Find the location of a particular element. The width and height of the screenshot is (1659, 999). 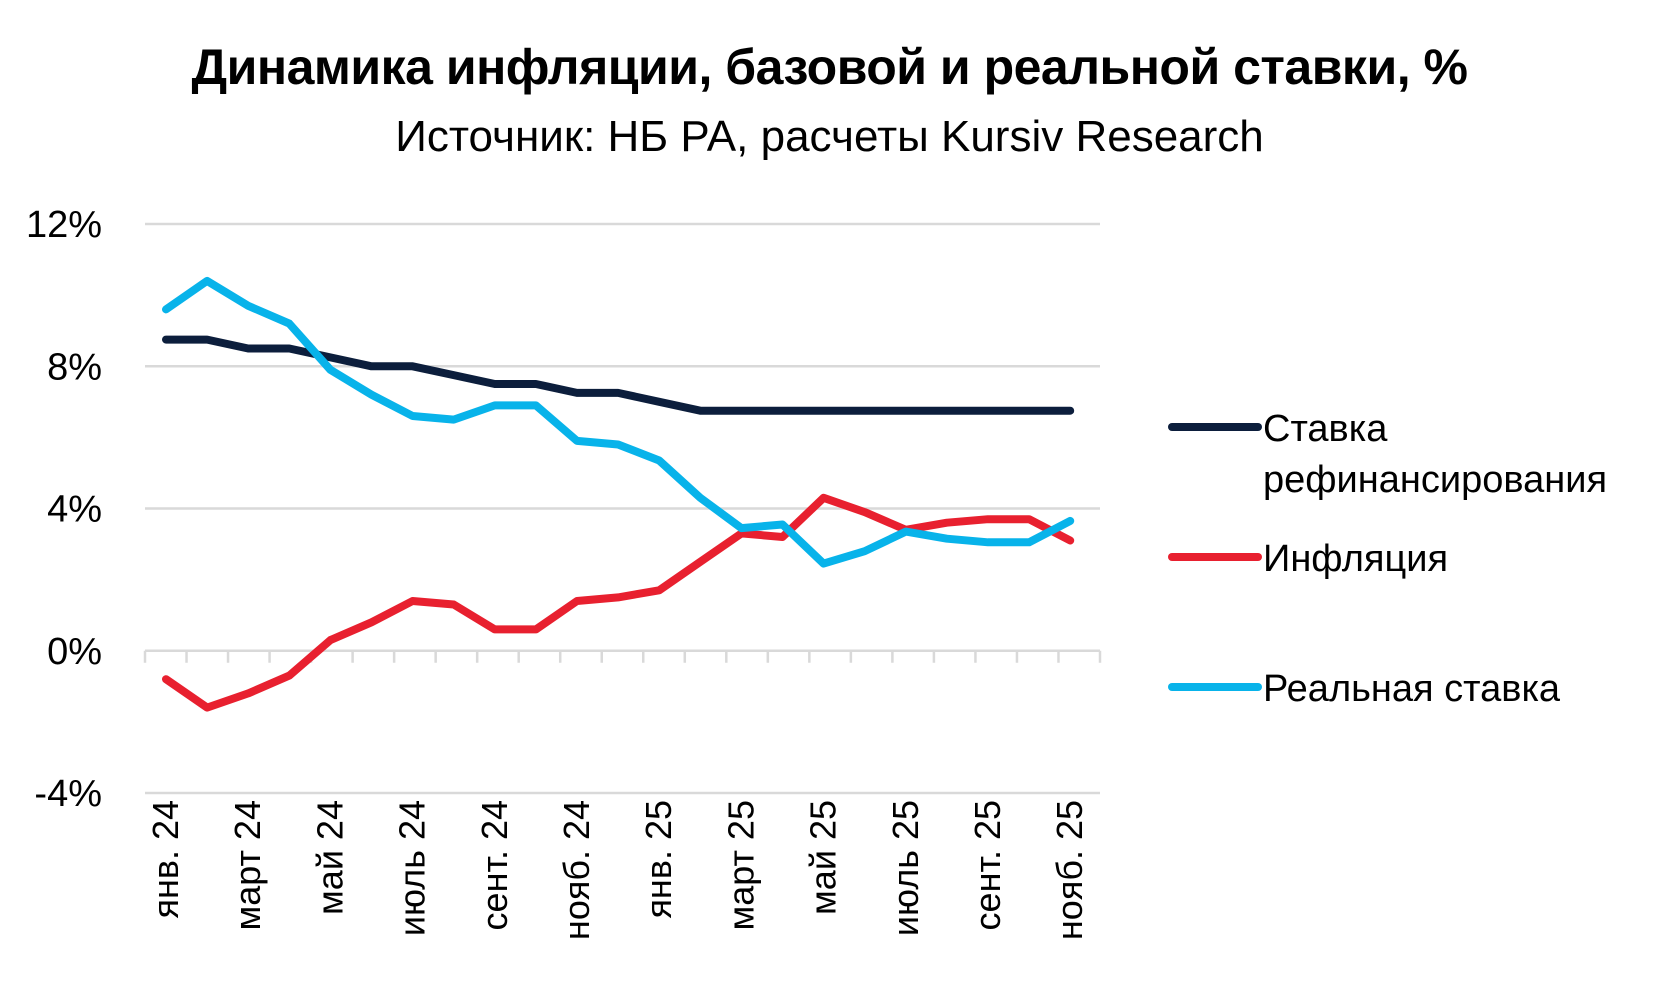

x-axis is located at coordinates (622, 656).